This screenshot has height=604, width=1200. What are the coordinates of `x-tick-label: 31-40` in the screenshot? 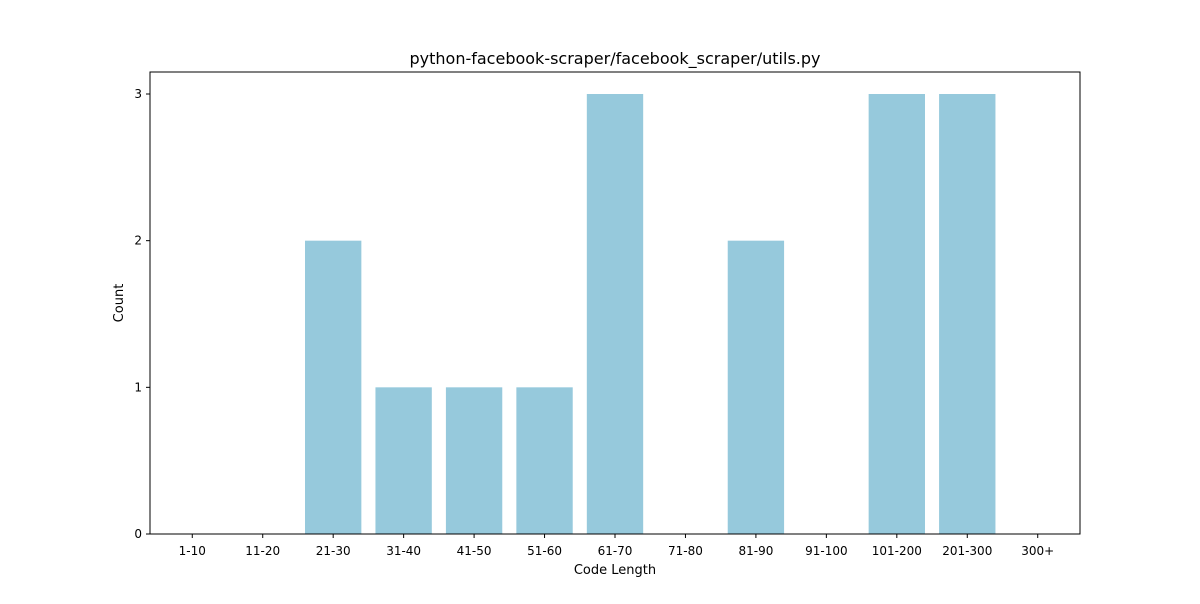 It's located at (403, 551).